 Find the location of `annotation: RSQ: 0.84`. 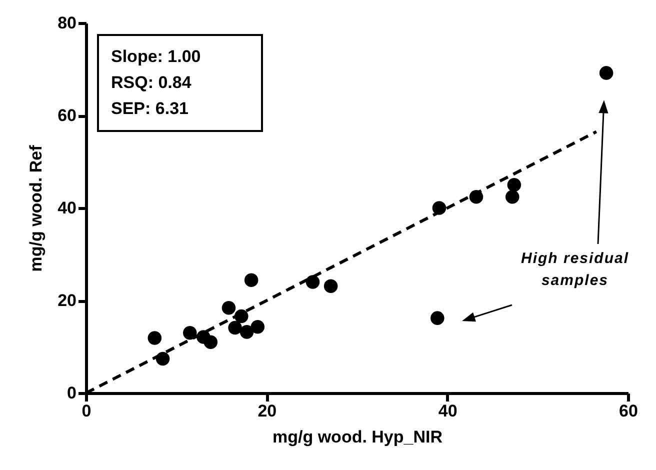

annotation: RSQ: 0.84 is located at coordinates (151, 83).